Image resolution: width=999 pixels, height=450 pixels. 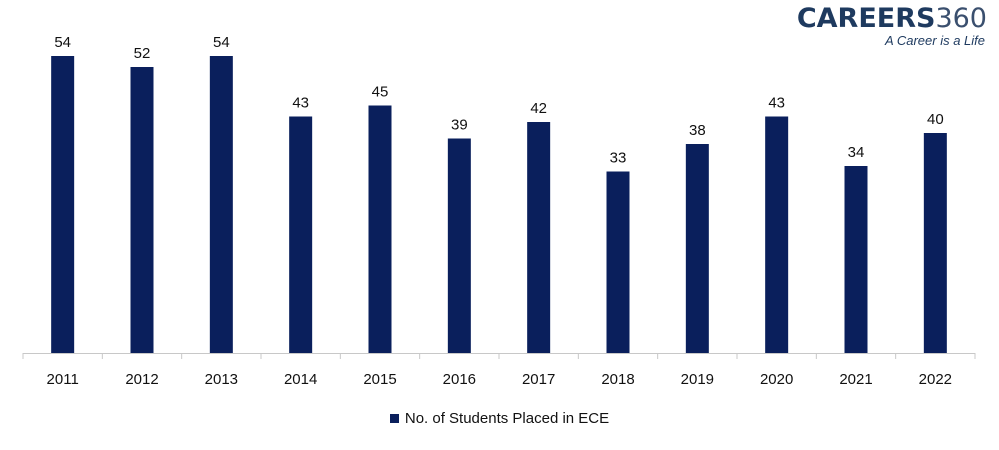 What do you see at coordinates (935, 119) in the screenshot?
I see `data-label-2022: 40` at bounding box center [935, 119].